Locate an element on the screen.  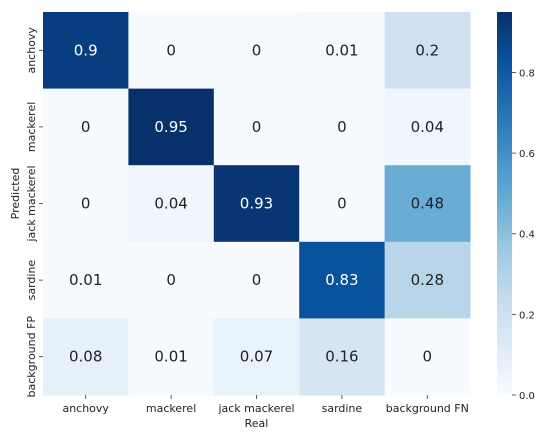
x-tick-label: anchovy is located at coordinates (85, 408).